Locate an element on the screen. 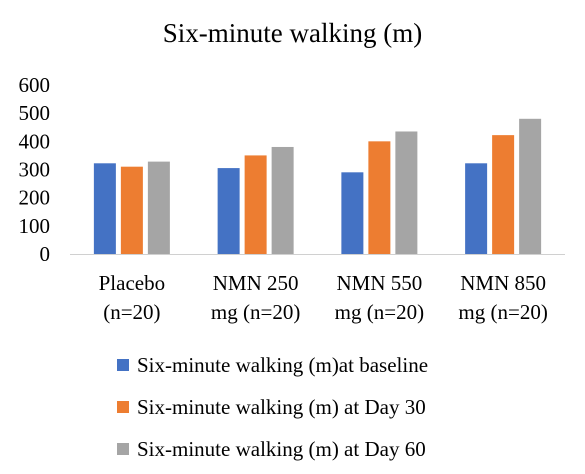 This screenshot has width=585, height=474. y-tick-label: 500 is located at coordinates (35, 113).